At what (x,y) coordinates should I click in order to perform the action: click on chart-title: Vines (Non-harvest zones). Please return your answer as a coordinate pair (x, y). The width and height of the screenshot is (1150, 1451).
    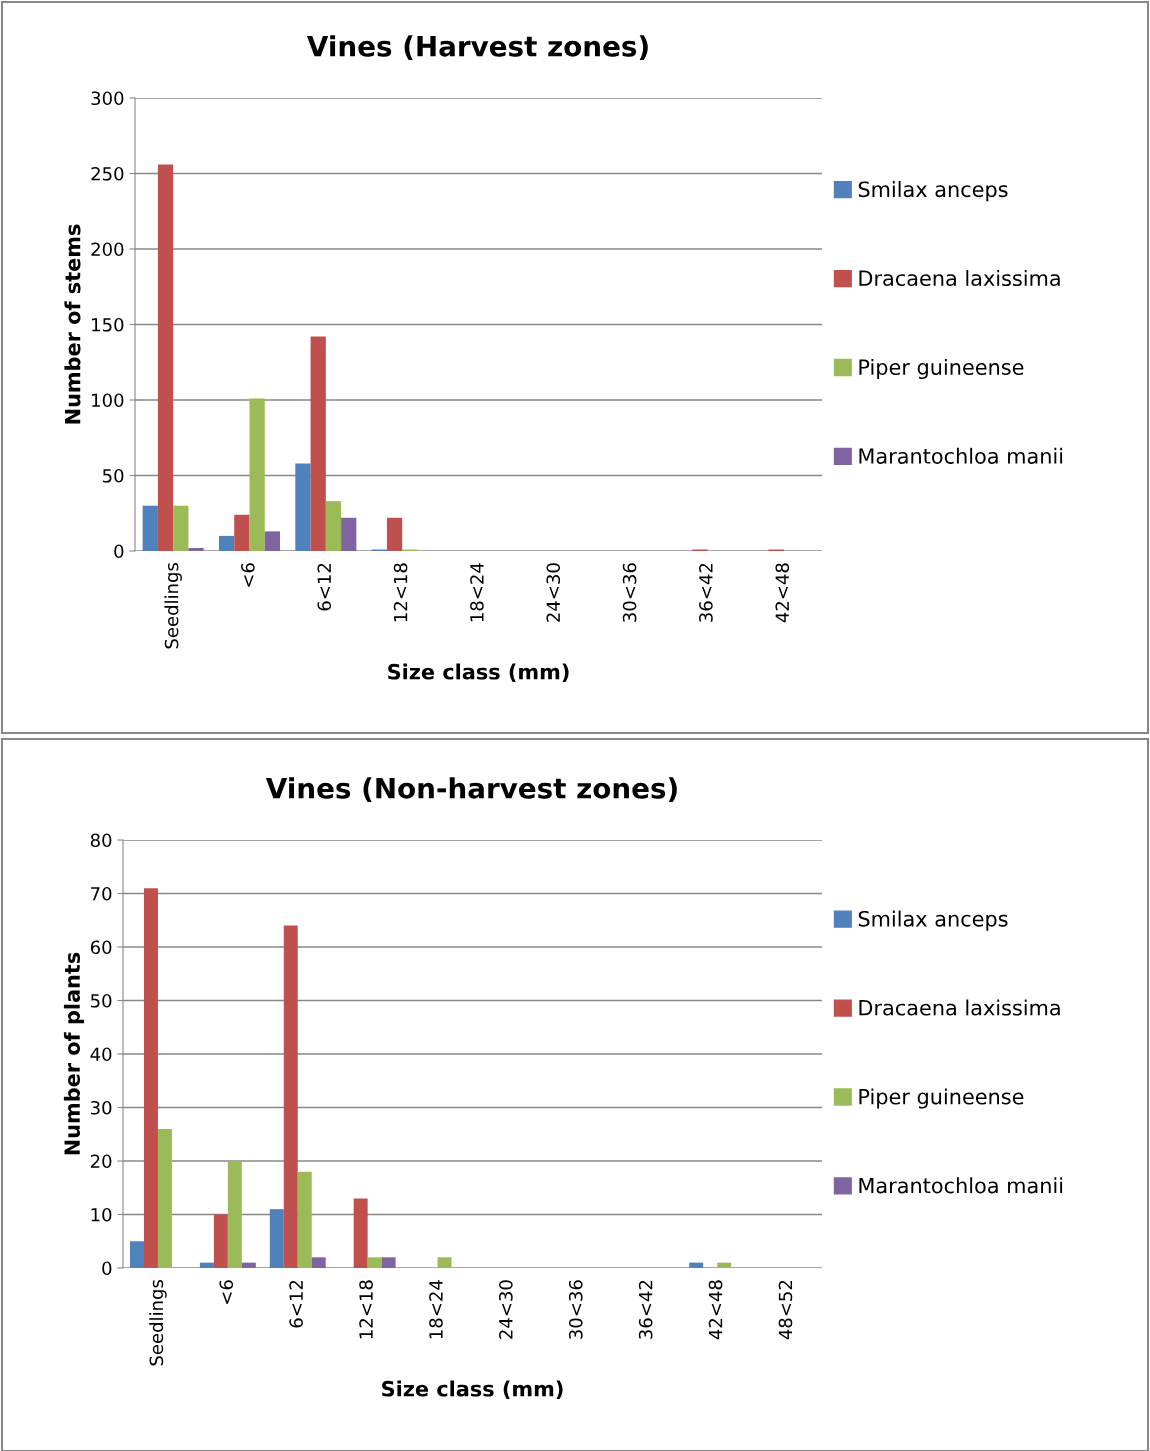
    Looking at the image, I should click on (471, 789).